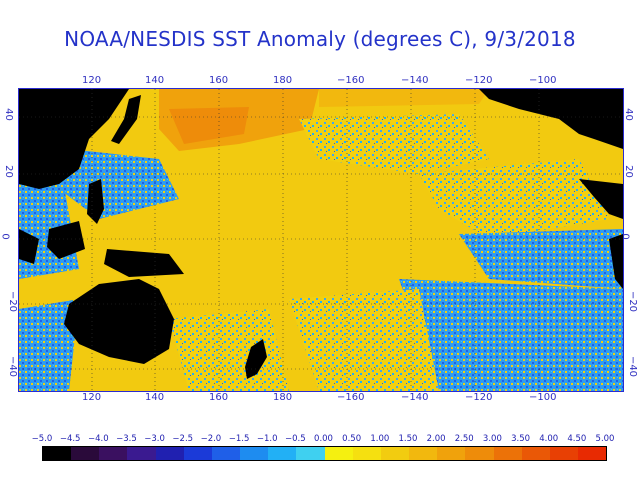 This screenshot has height=480, width=640. What do you see at coordinates (70, 439) in the screenshot?
I see `colorbar-tick-label: −4.5` at bounding box center [70, 439].